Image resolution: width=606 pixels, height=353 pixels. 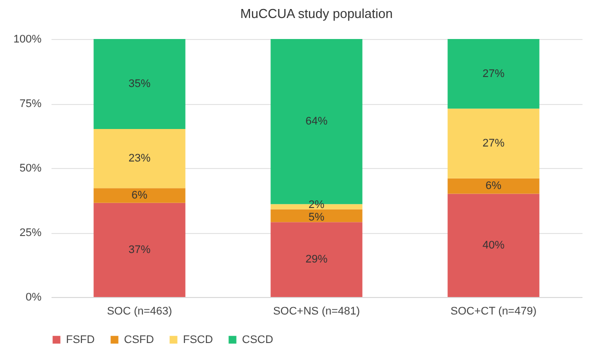 I want to click on data-label: 5%, so click(x=316, y=217).